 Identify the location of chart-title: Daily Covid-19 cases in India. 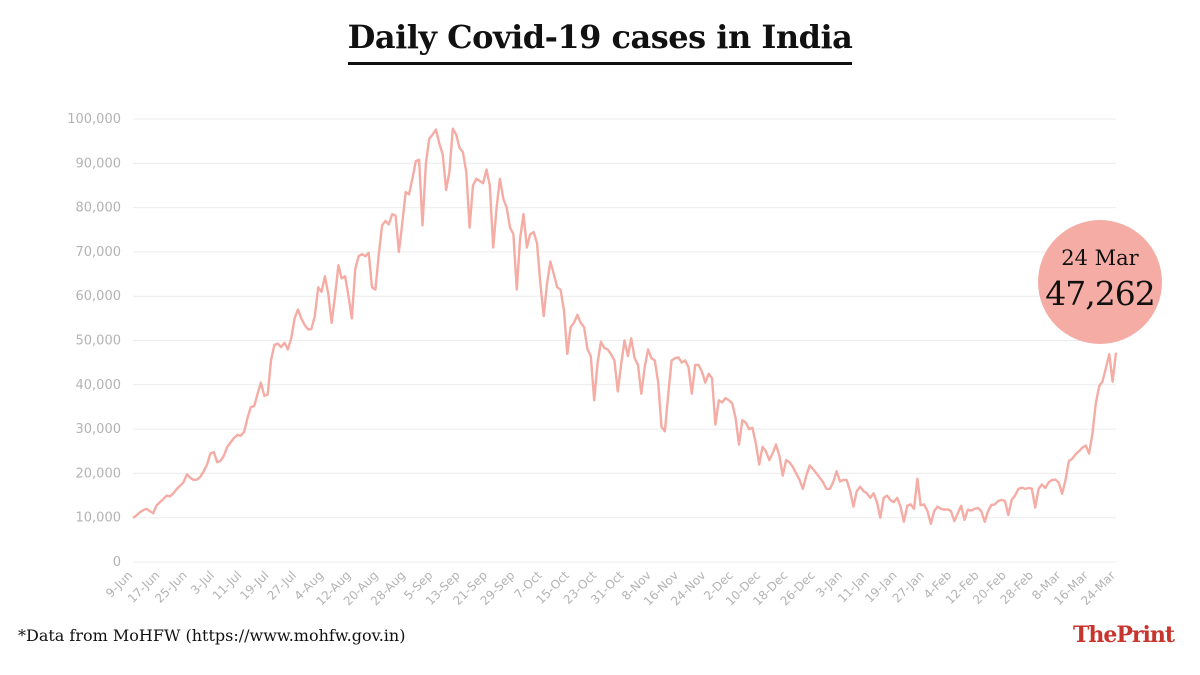
(600, 41).